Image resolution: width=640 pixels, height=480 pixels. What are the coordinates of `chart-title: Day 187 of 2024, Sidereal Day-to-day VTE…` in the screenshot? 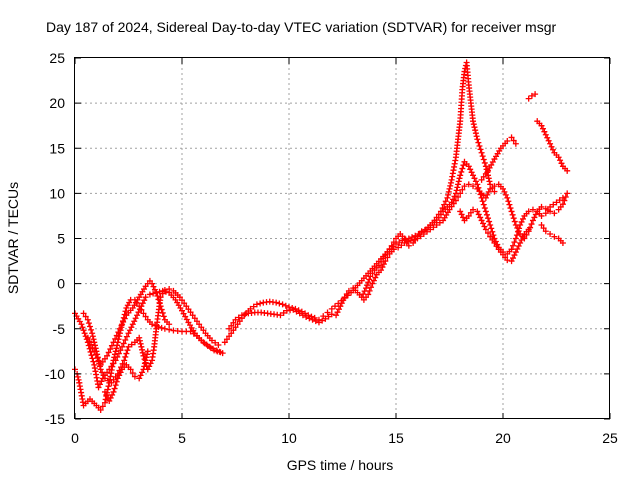 It's located at (301, 27).